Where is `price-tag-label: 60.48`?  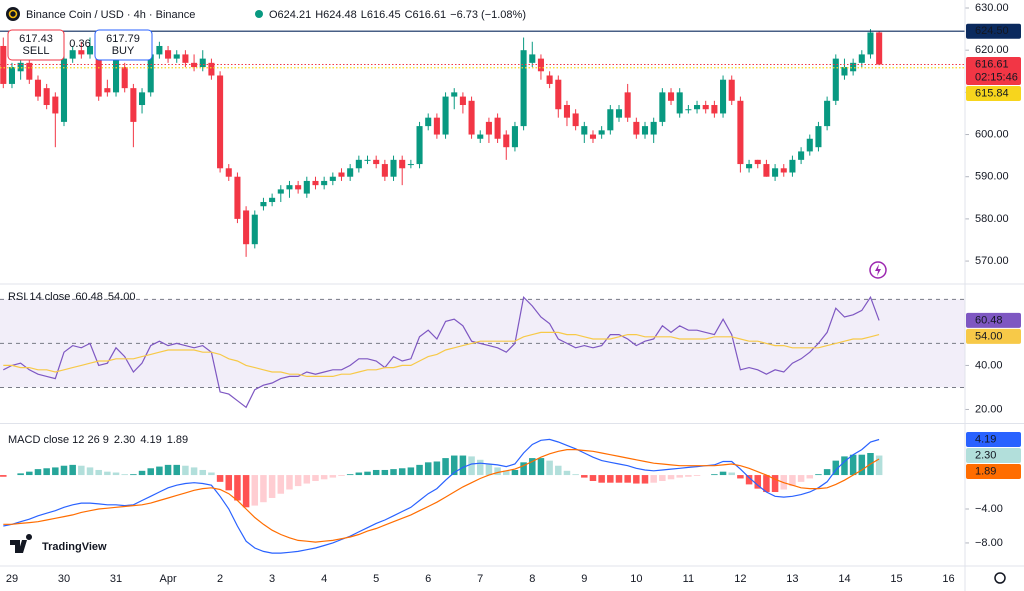
price-tag-label: 60.48 is located at coordinates (989, 320).